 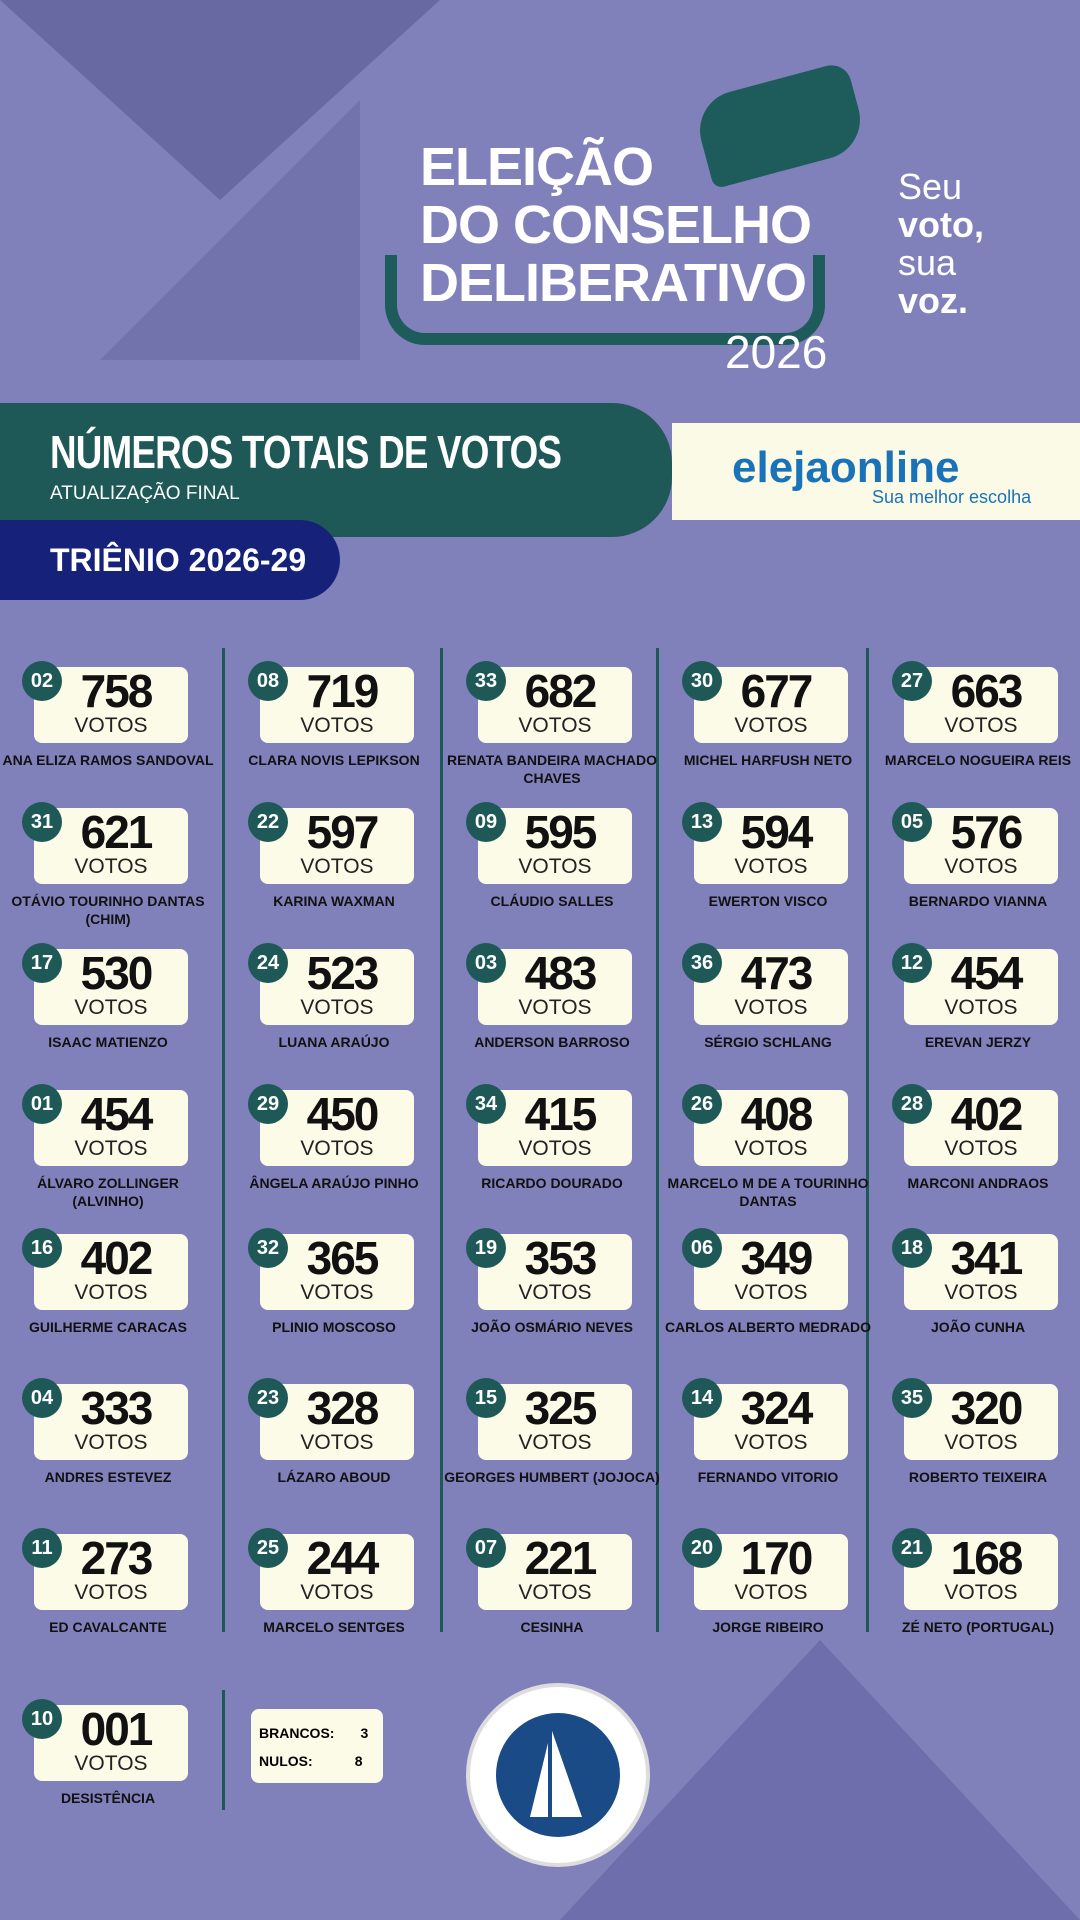 What do you see at coordinates (268, 822) in the screenshot?
I see `candidate-number: 22` at bounding box center [268, 822].